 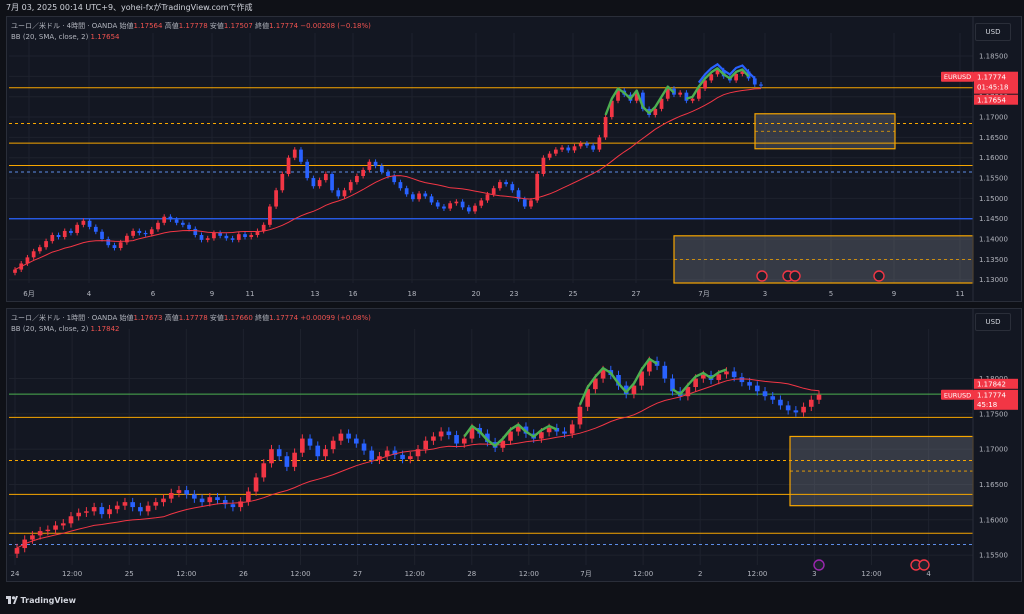 What do you see at coordinates (65, 329) in the screenshot?
I see `legend-bb: BB (20, SMA, close, 2) 1.17842` at bounding box center [65, 329].